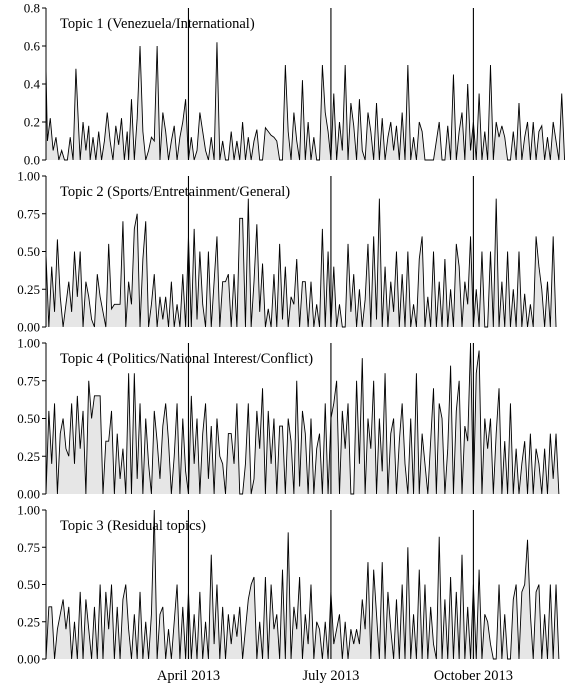  Describe the element at coordinates (133, 526) in the screenshot. I see `panel-title: Topic 3 (Residual topics)` at that location.